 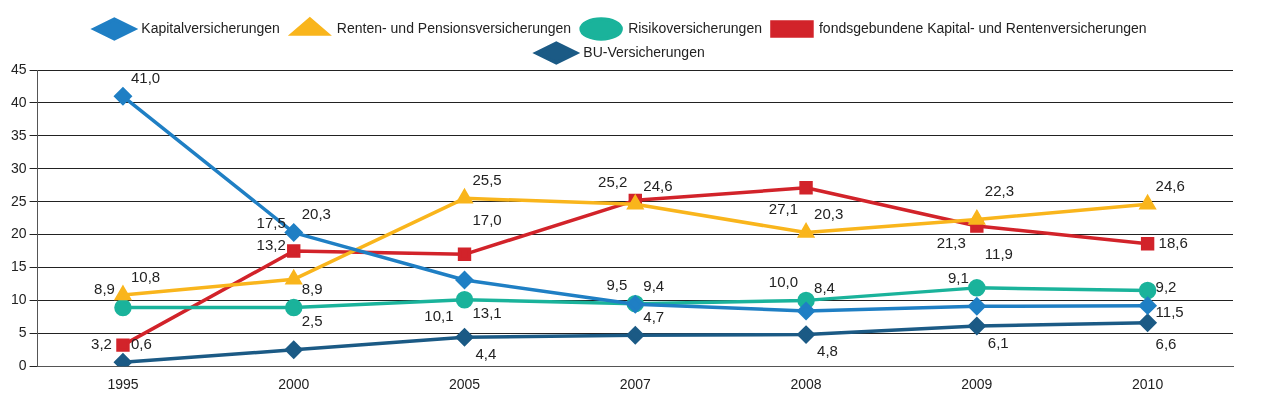 I want to click on data-label: 13,1, so click(x=487, y=312).